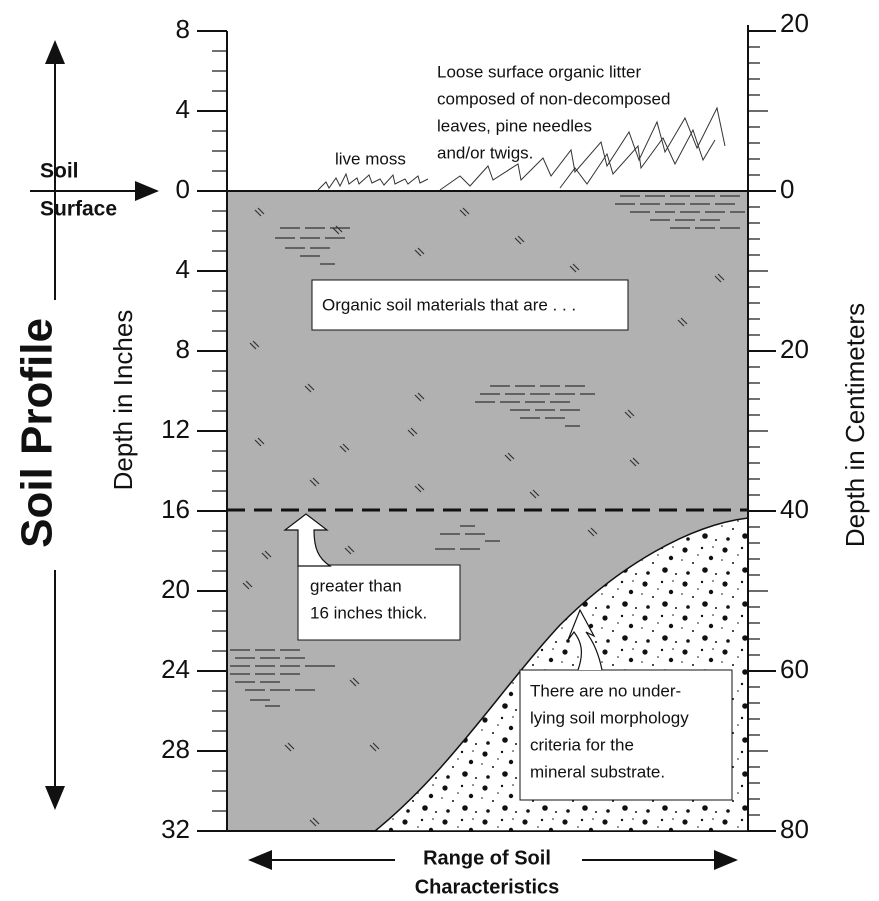 The width and height of the screenshot is (879, 901). Describe the element at coordinates (175, 829) in the screenshot. I see `left-tick-label: 32` at that location.